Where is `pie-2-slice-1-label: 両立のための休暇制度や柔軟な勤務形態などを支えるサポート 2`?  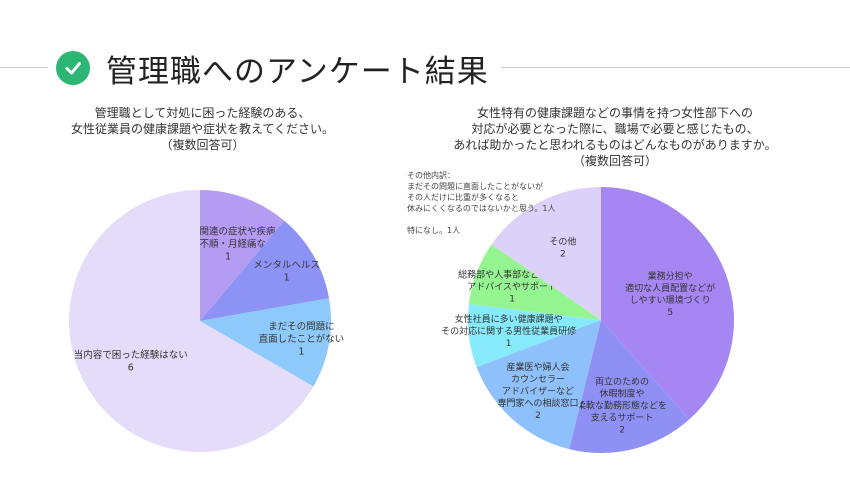 pie-2-slice-1-label: 両立のための休暇制度や柔軟な勤務形態などを支えるサポート 2 is located at coordinates (622, 405).